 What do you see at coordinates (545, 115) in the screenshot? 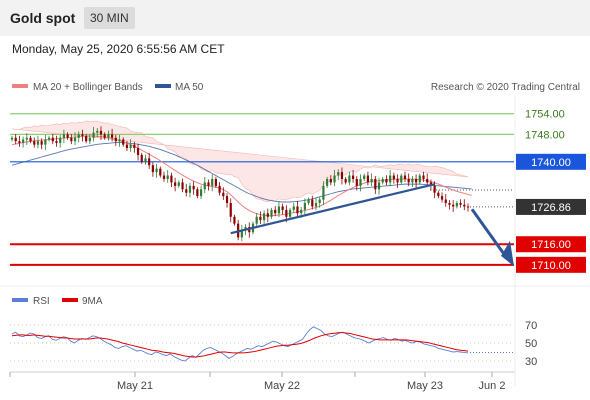
I see `resistance-label-0: 1754.00` at bounding box center [545, 115].